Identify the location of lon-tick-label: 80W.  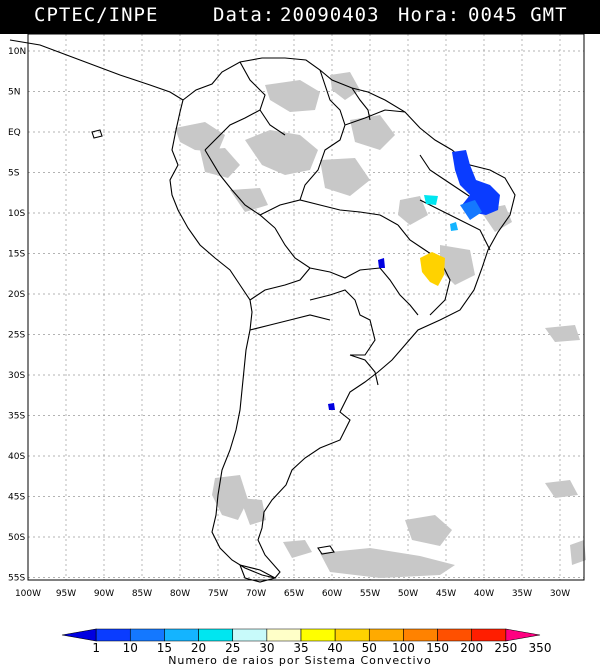
(180, 594).